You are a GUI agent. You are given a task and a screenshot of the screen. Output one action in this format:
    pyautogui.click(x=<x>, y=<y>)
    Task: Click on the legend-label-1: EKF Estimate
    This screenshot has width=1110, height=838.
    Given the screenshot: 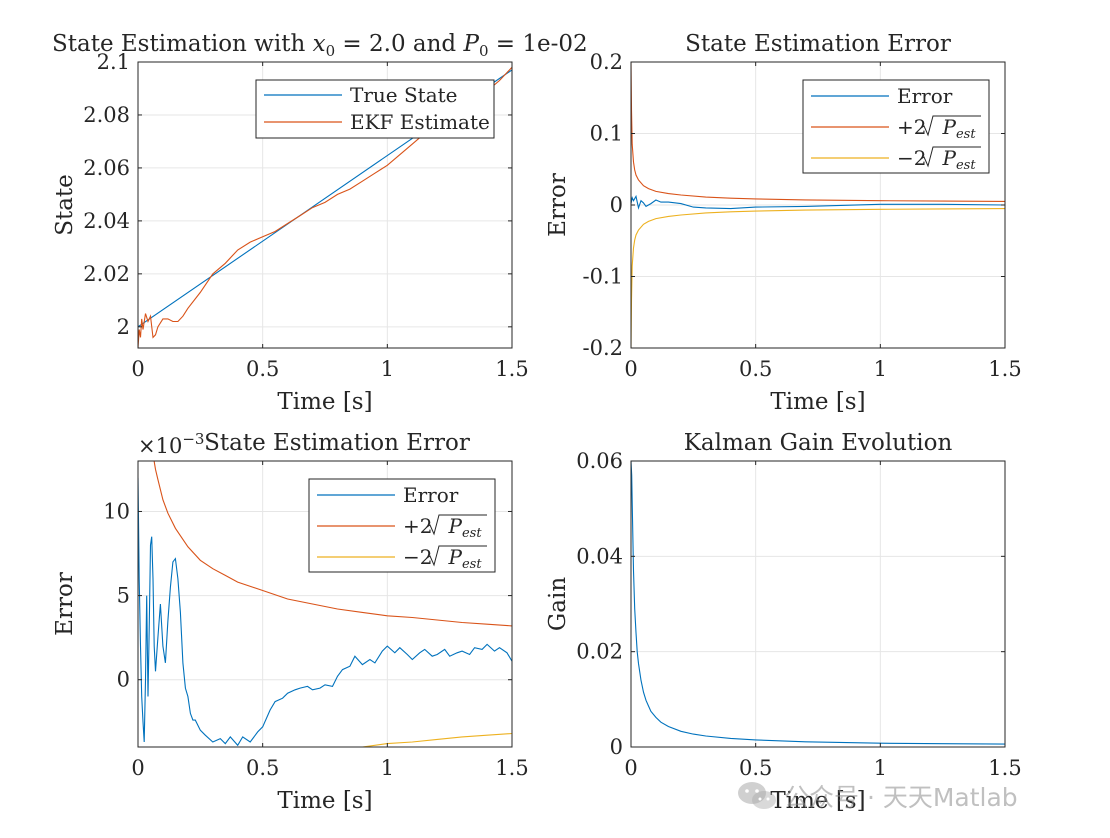 What is the action you would take?
    pyautogui.click(x=420, y=122)
    